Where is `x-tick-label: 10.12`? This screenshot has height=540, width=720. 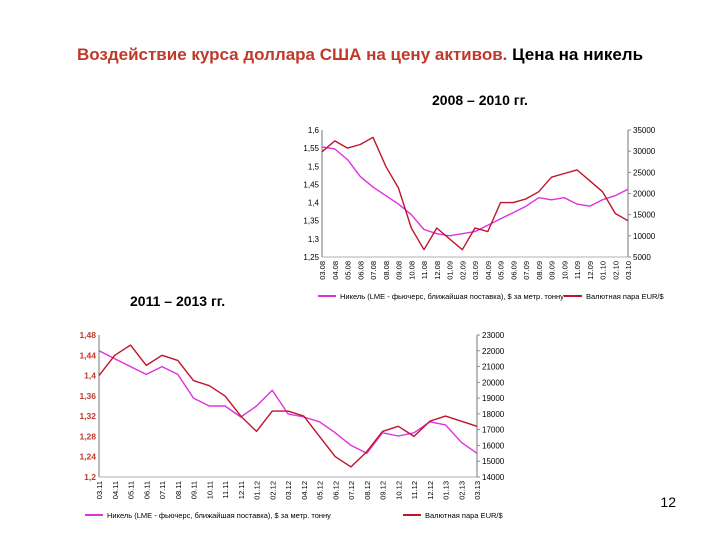 x-tick-label: 10.12 is located at coordinates (398, 490).